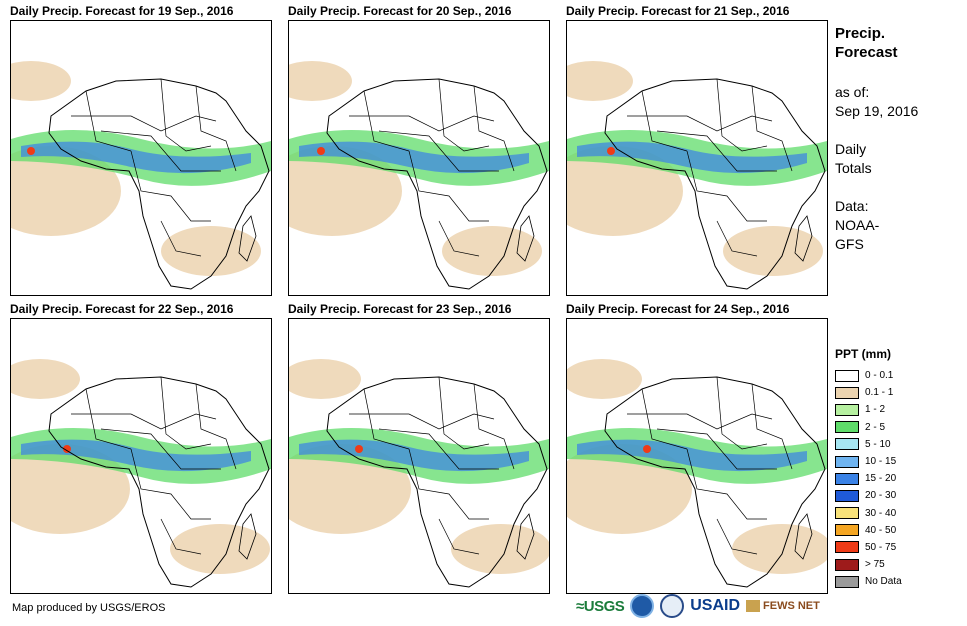 The height and width of the screenshot is (626, 967). I want to click on asof-date: Sep 19, 2016, so click(877, 111).